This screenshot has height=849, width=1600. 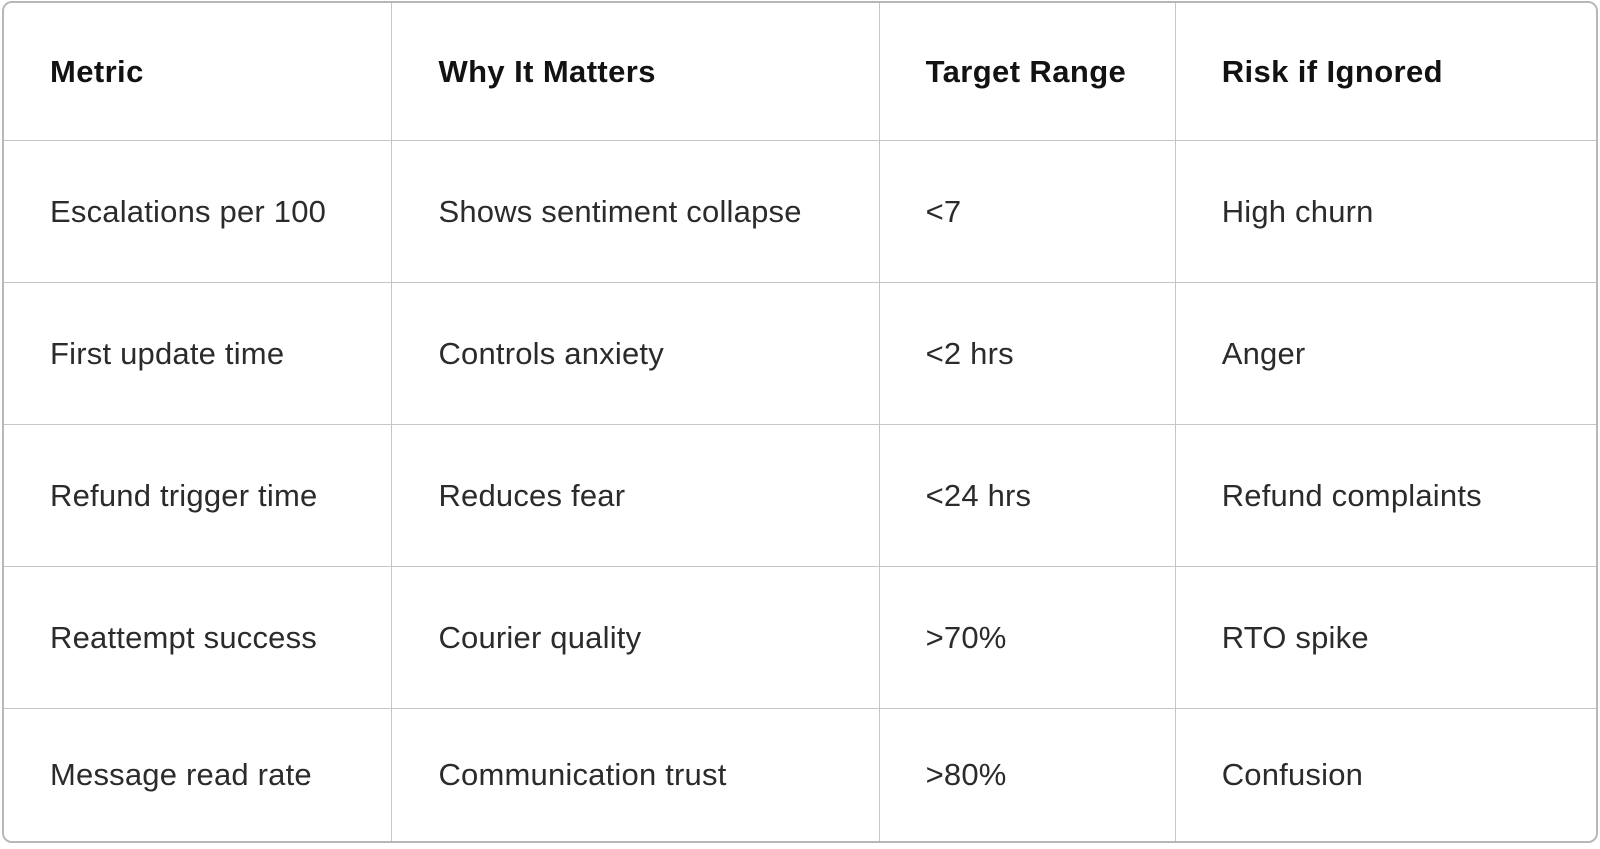 I want to click on column-header-risk-if-ignored: Risk if Ignored, so click(x=1385, y=72).